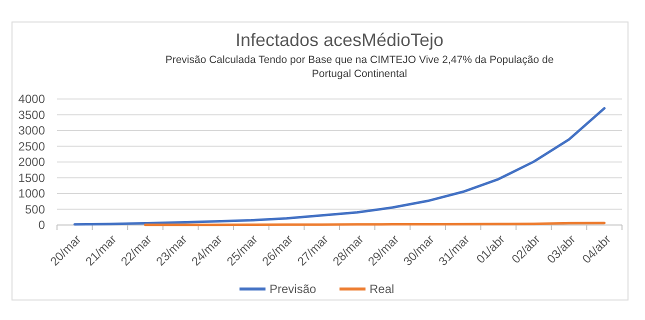 The height and width of the screenshot is (320, 645). Describe the element at coordinates (32, 115) in the screenshot. I see `y-tick-label: 3500` at that location.